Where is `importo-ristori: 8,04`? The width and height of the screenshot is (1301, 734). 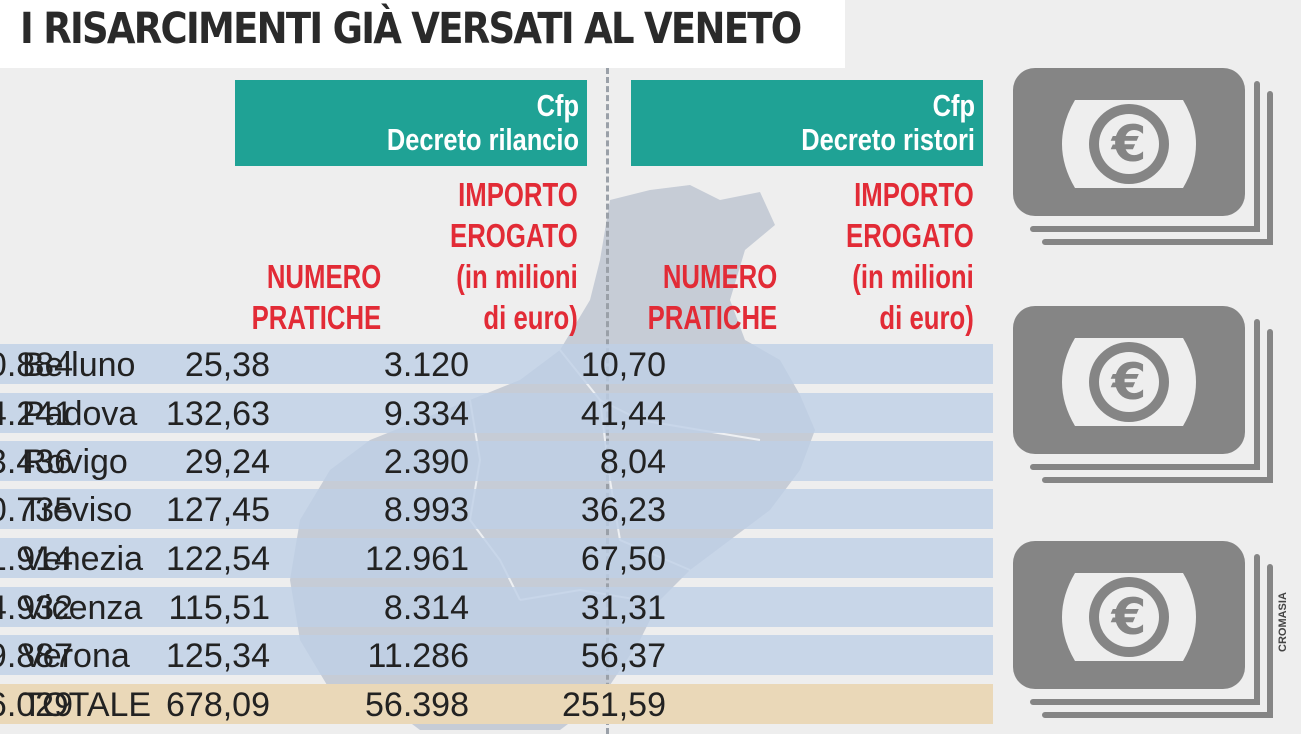 importo-ristori: 8,04 is located at coordinates (632, 462).